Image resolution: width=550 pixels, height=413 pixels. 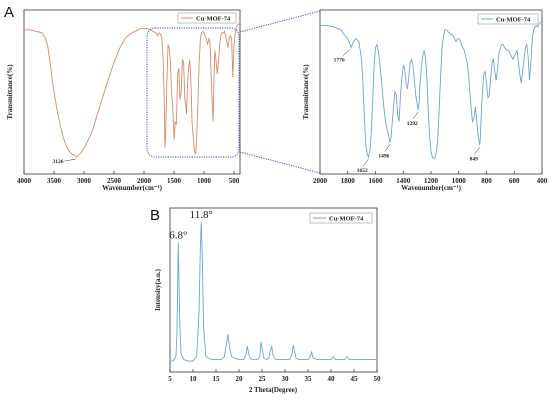 What do you see at coordinates (280, 162) in the screenshot?
I see `zoom-connector-bottom` at bounding box center [280, 162].